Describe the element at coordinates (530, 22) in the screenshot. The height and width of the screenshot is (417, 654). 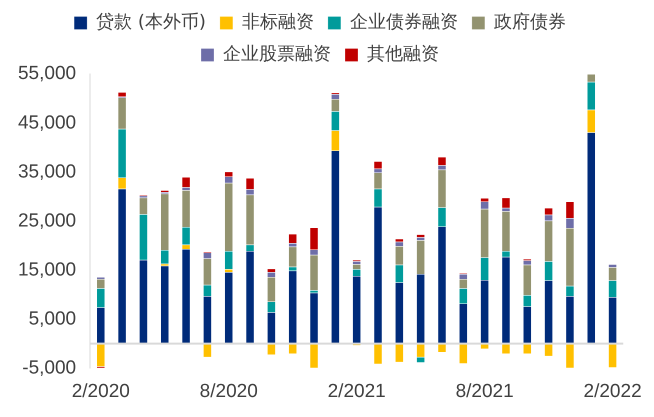
I see `legend-label: 政府债券` at that location.